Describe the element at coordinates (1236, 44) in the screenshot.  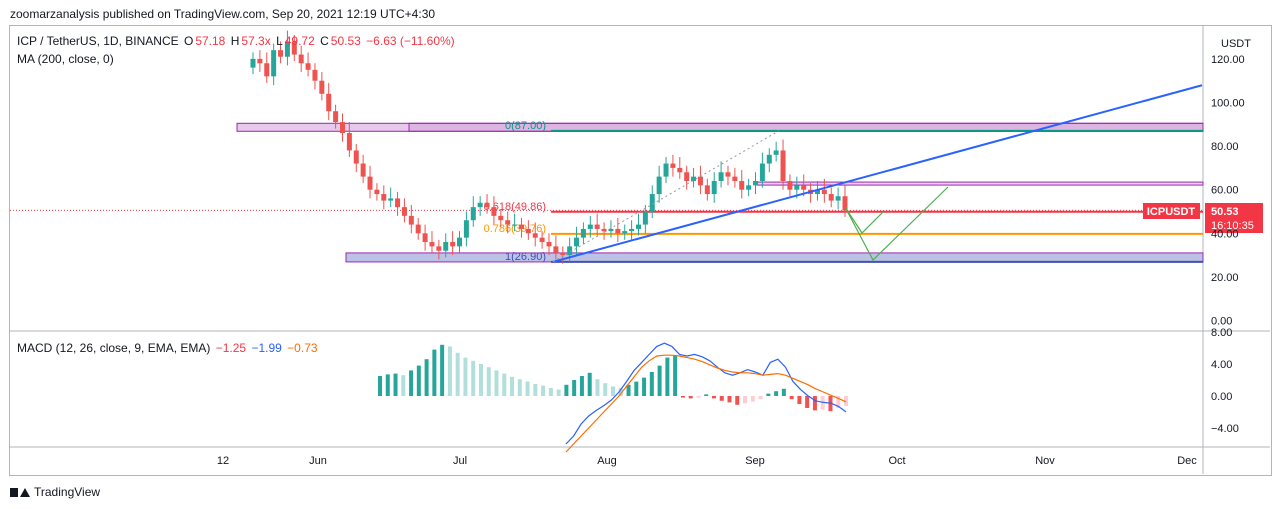
I see `price-axis-currency: USDT` at that location.